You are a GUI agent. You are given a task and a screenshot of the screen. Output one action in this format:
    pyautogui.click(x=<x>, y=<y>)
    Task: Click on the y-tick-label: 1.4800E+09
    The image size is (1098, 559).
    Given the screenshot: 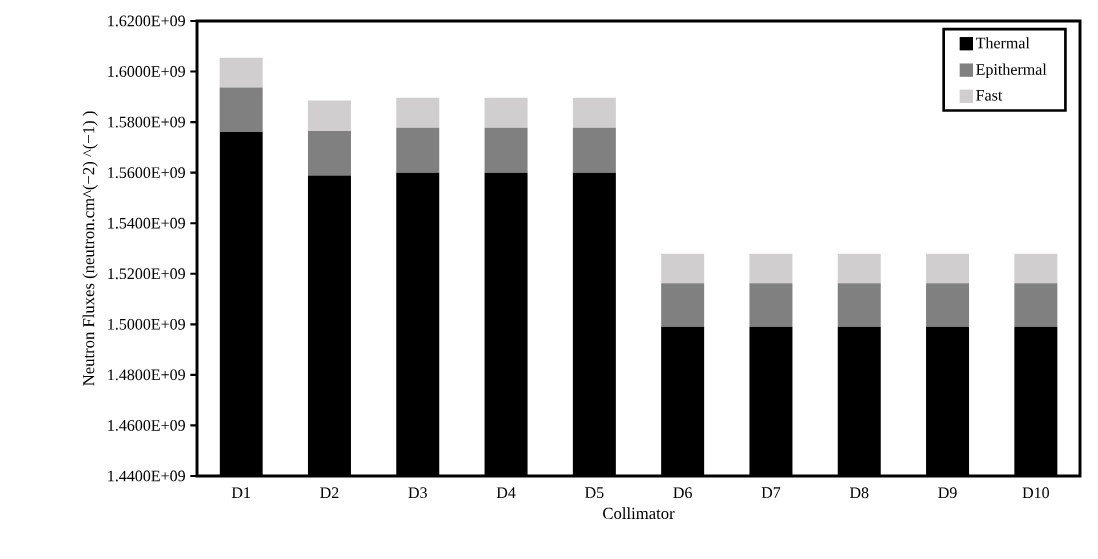 What is the action you would take?
    pyautogui.click(x=146, y=375)
    